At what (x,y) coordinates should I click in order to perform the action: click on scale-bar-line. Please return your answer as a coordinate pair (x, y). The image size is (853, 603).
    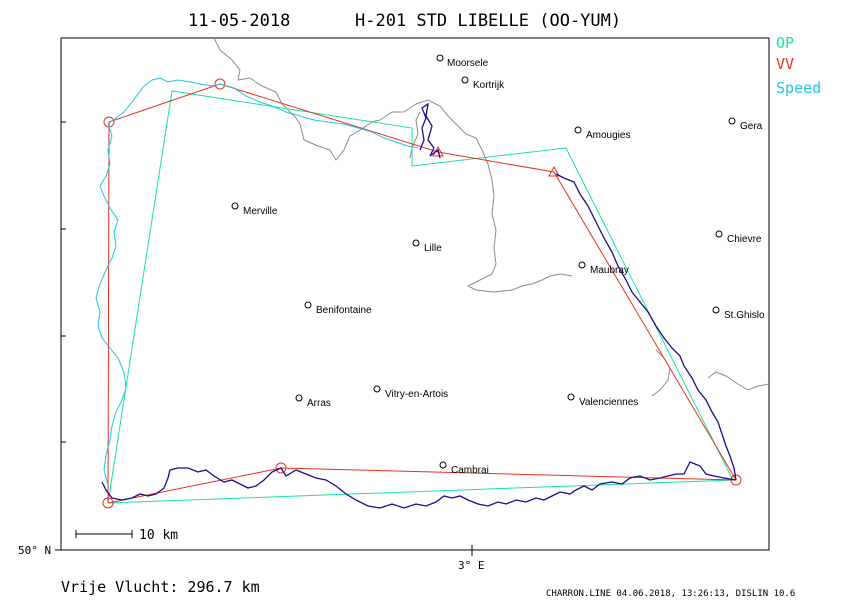
    Looking at the image, I should click on (104, 534).